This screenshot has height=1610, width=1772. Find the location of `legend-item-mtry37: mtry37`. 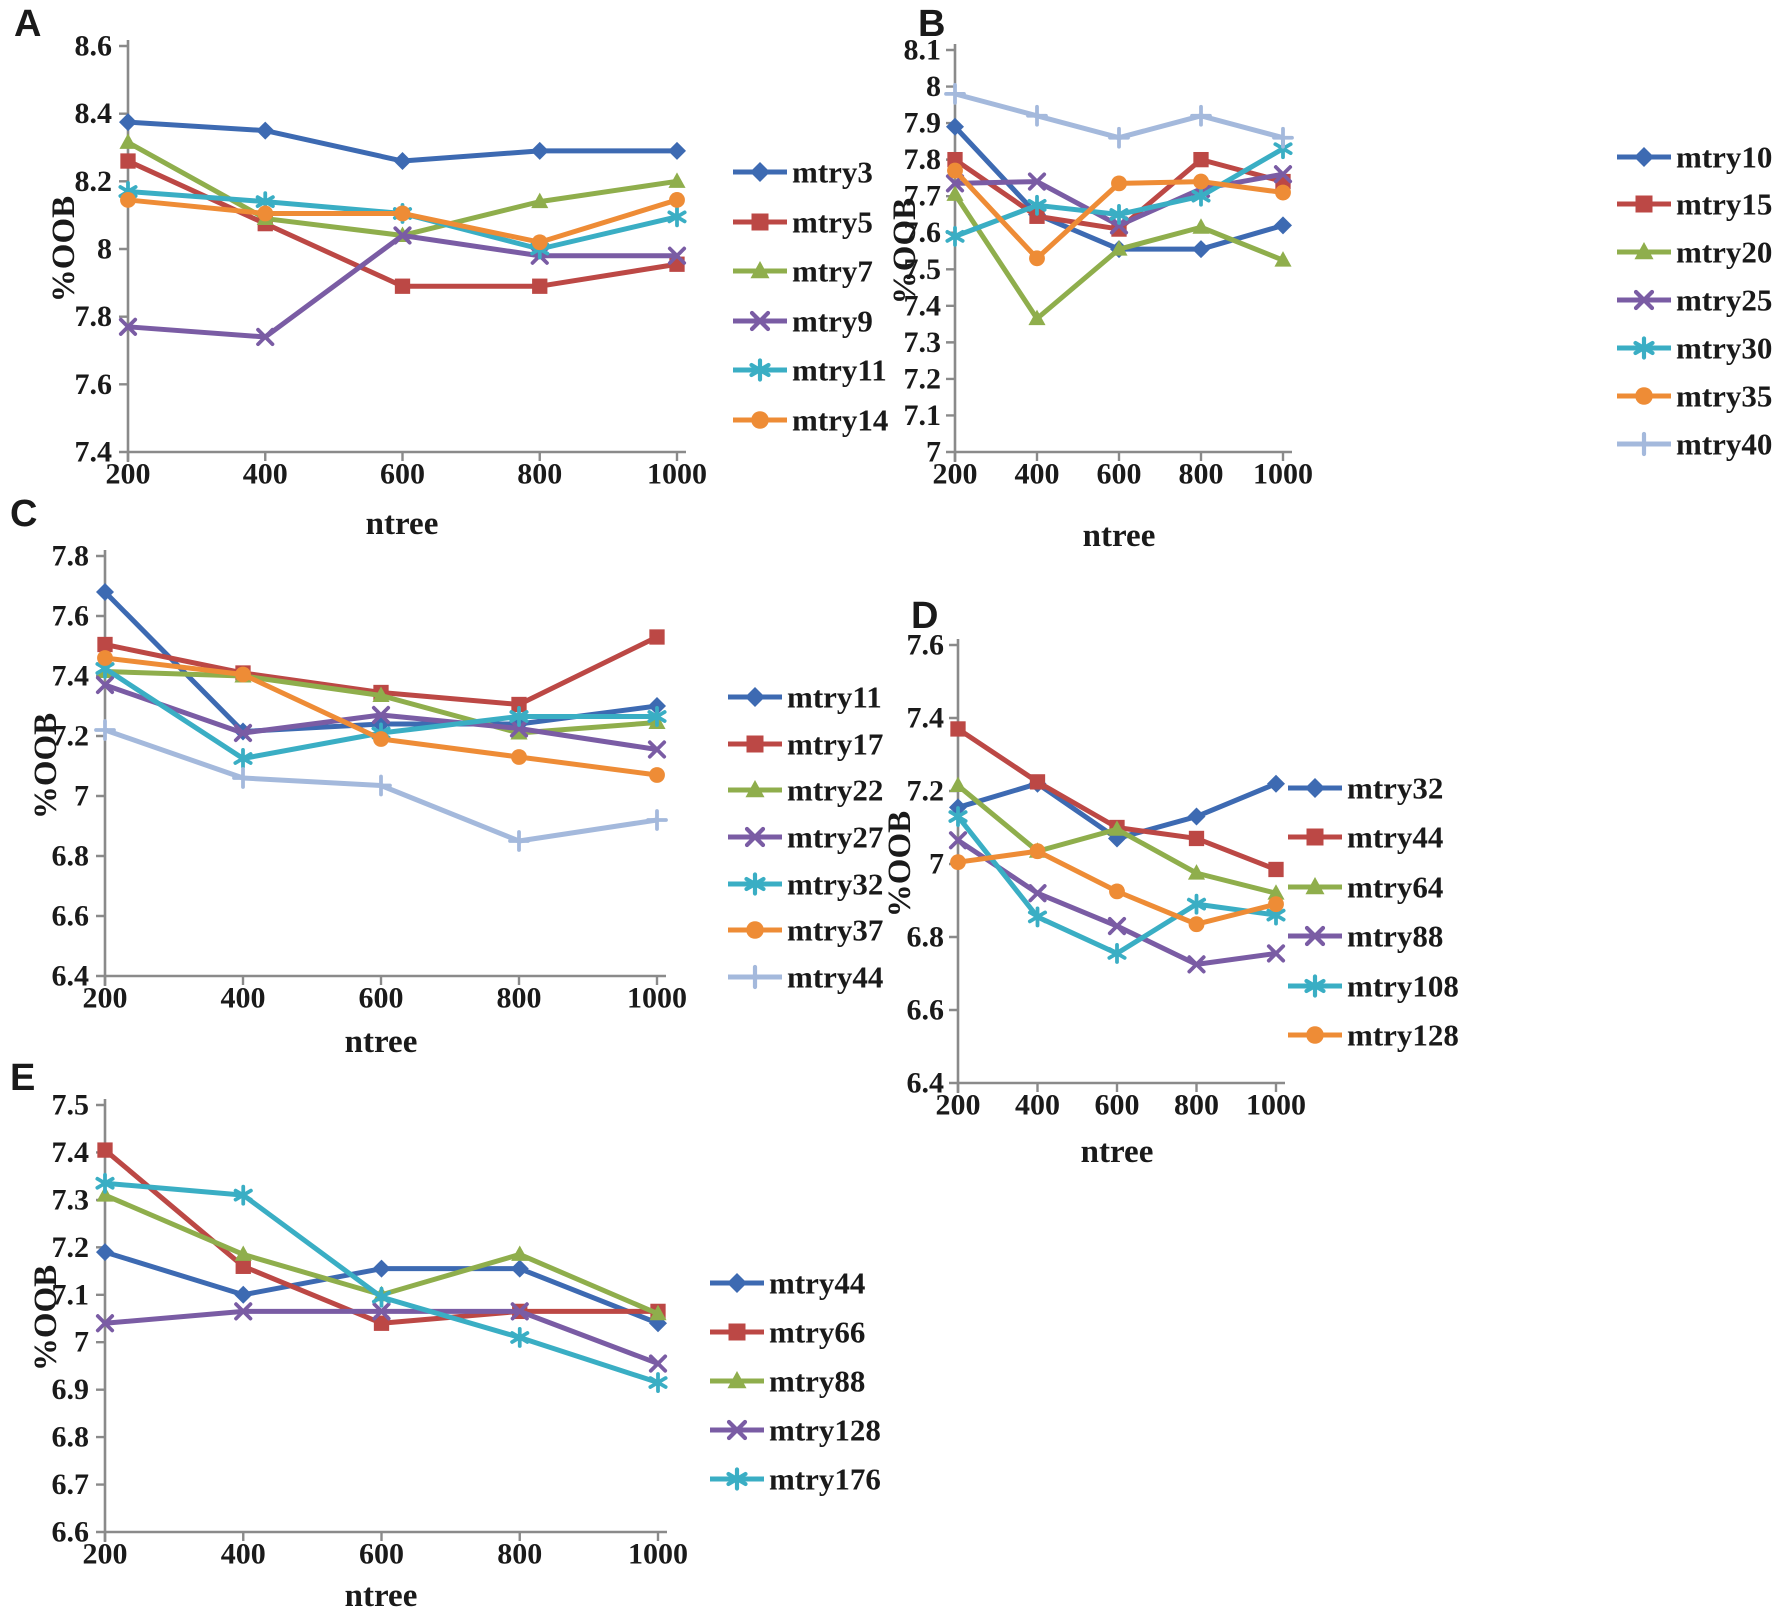

legend-item-mtry37: mtry37 is located at coordinates (805, 930).